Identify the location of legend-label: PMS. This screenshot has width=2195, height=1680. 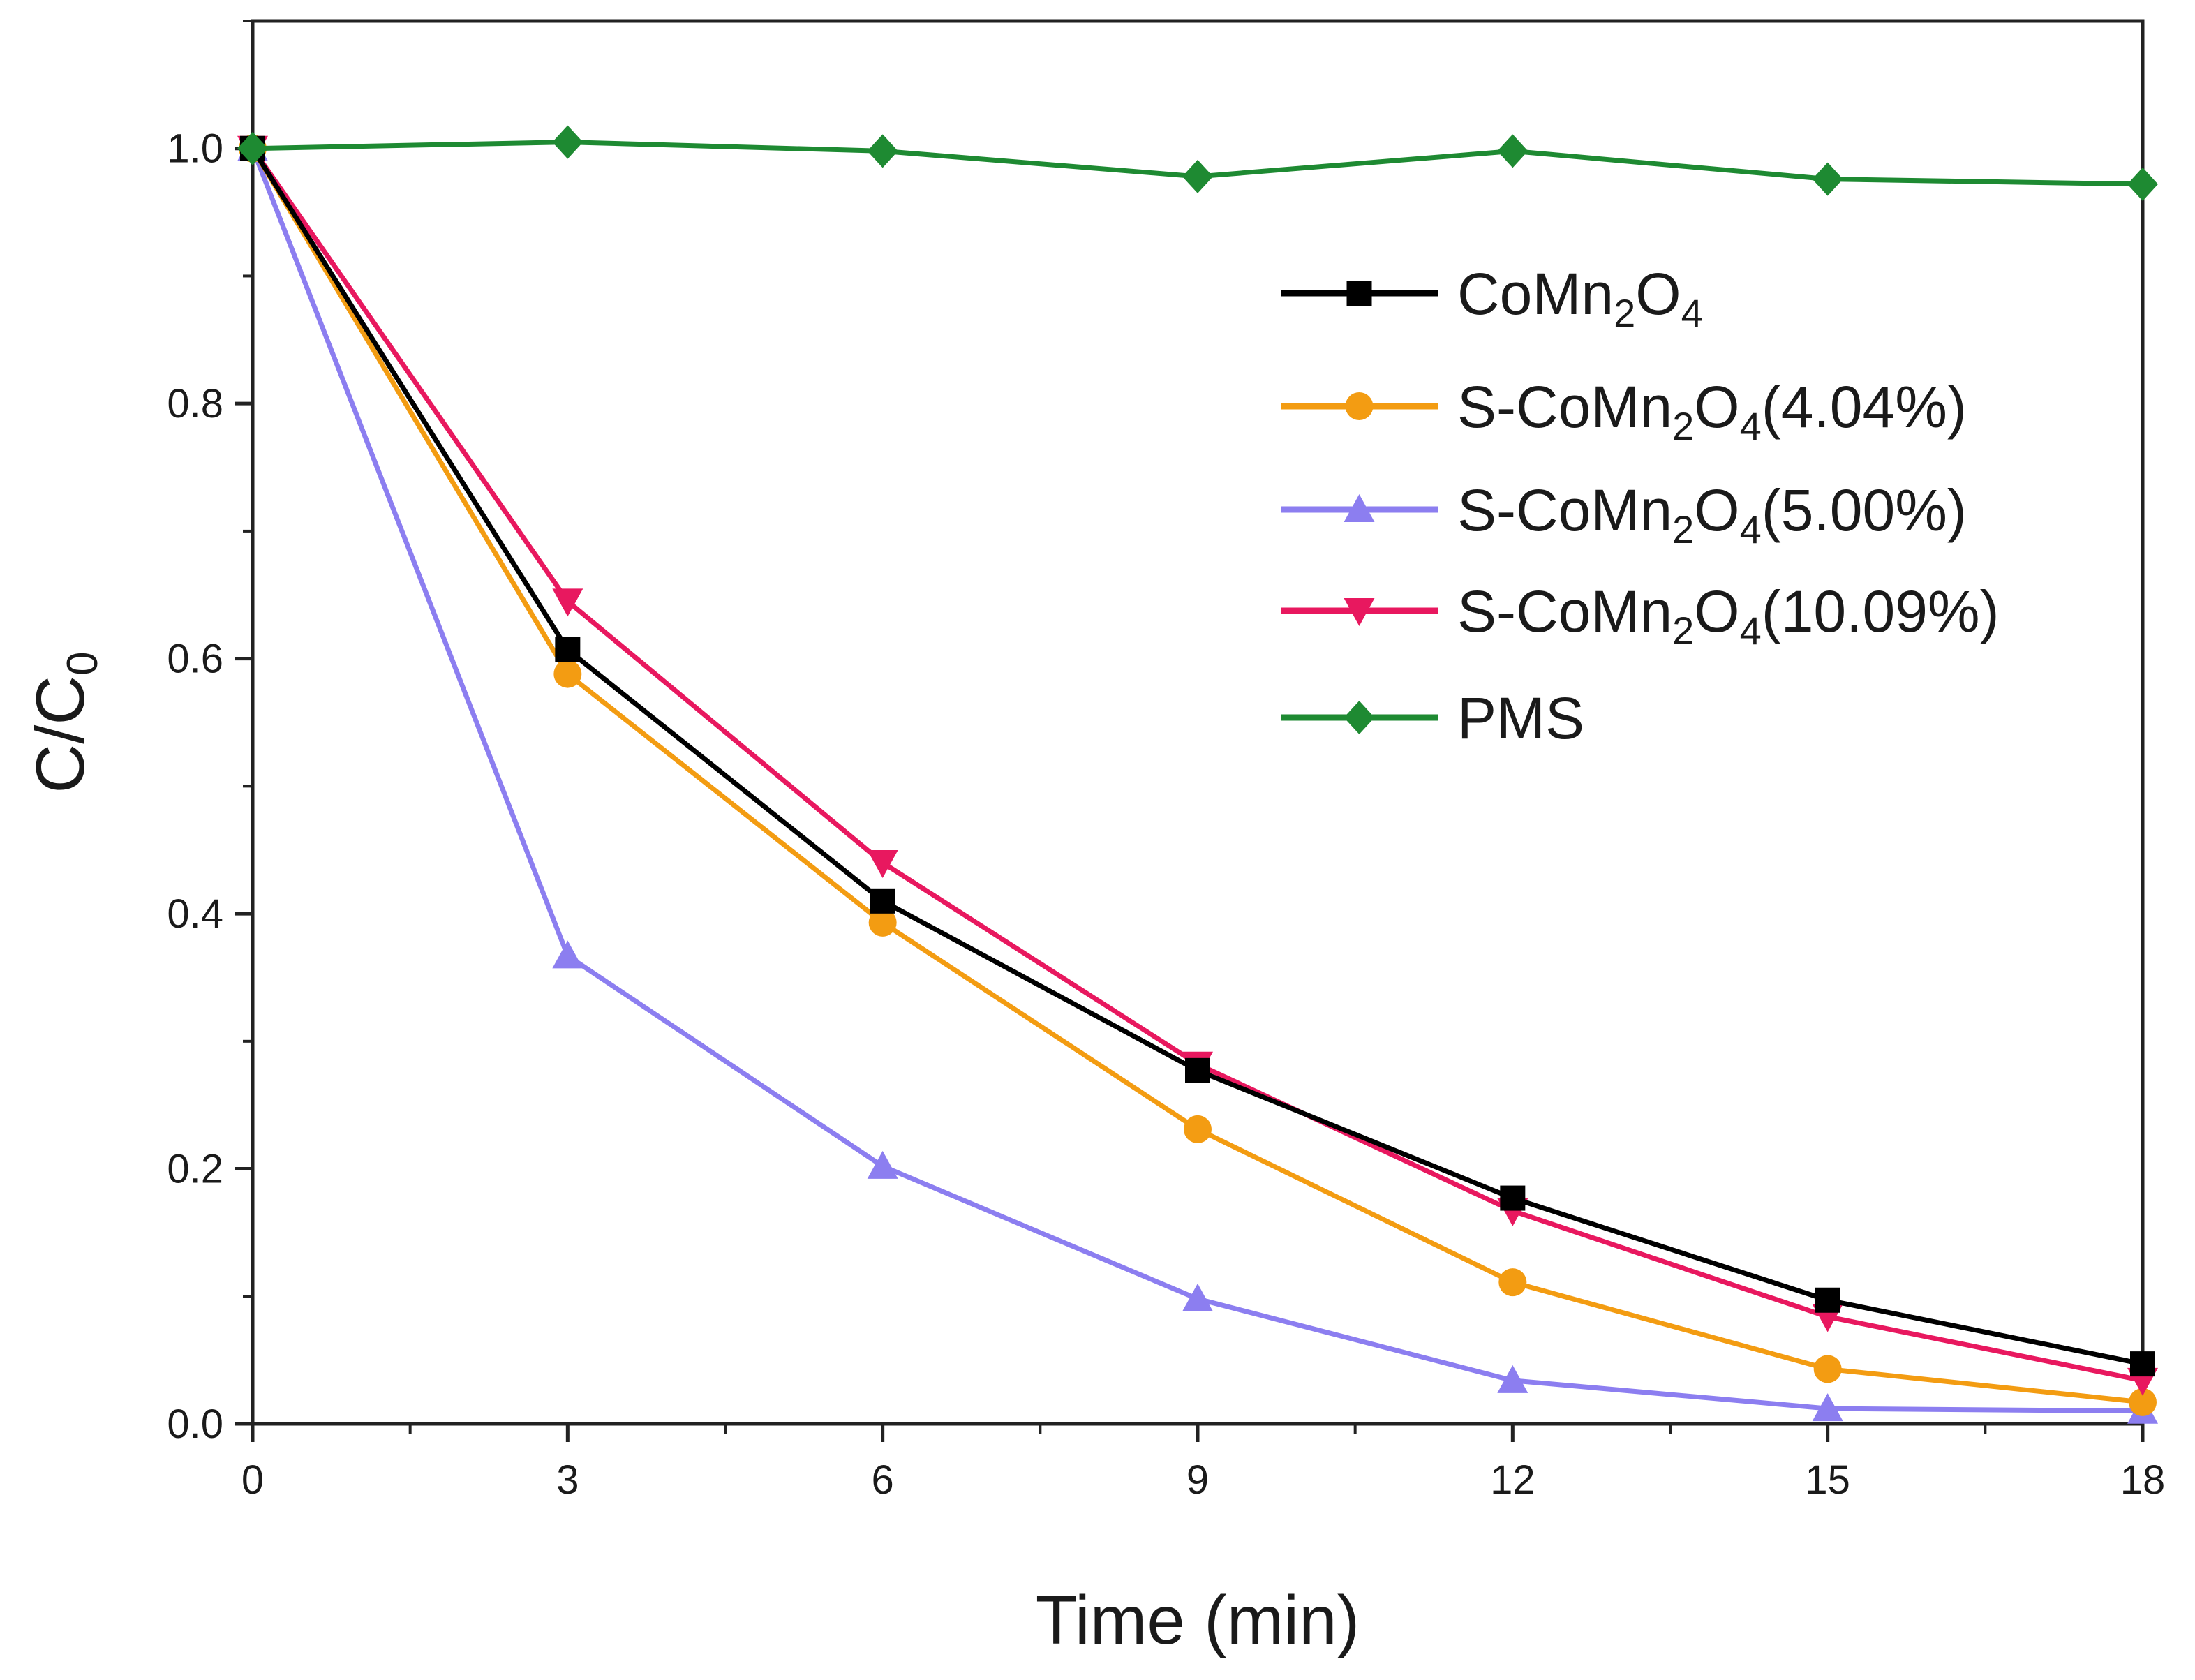
(1521, 718).